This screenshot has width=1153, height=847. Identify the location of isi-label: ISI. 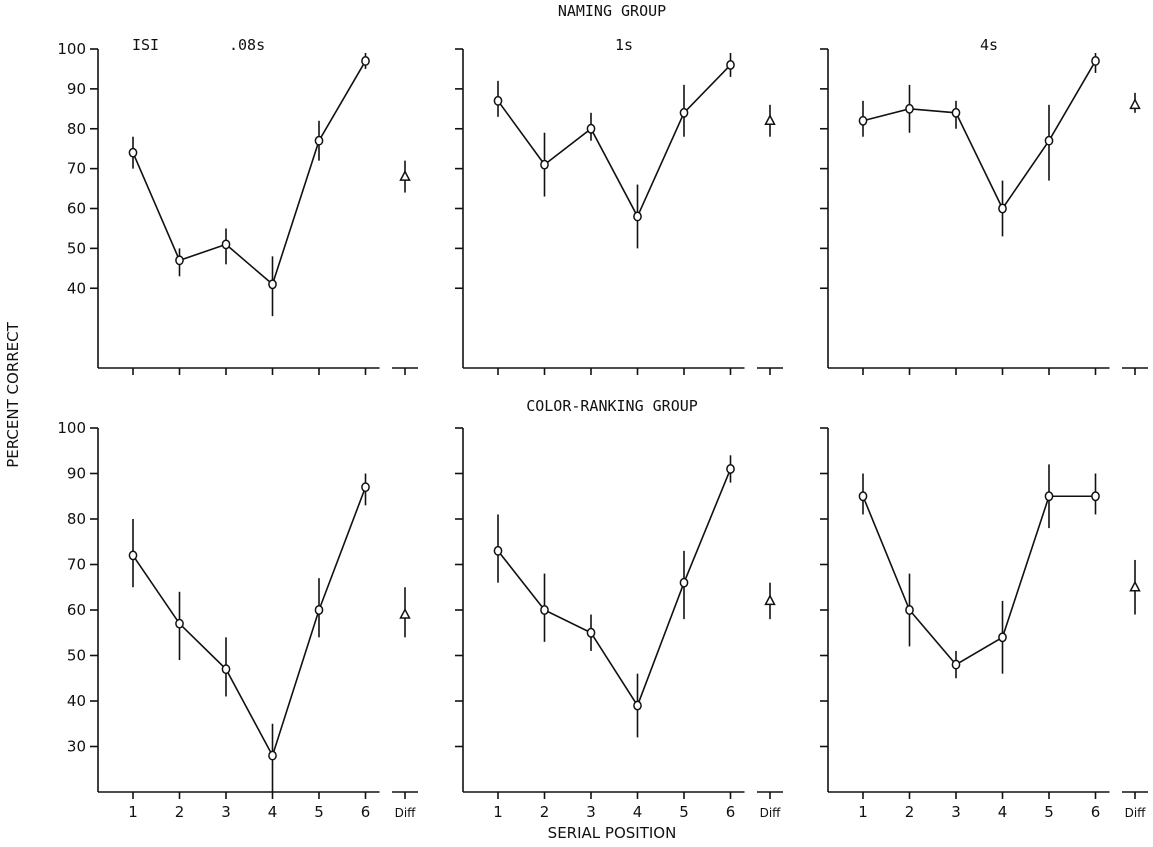
(145, 45).